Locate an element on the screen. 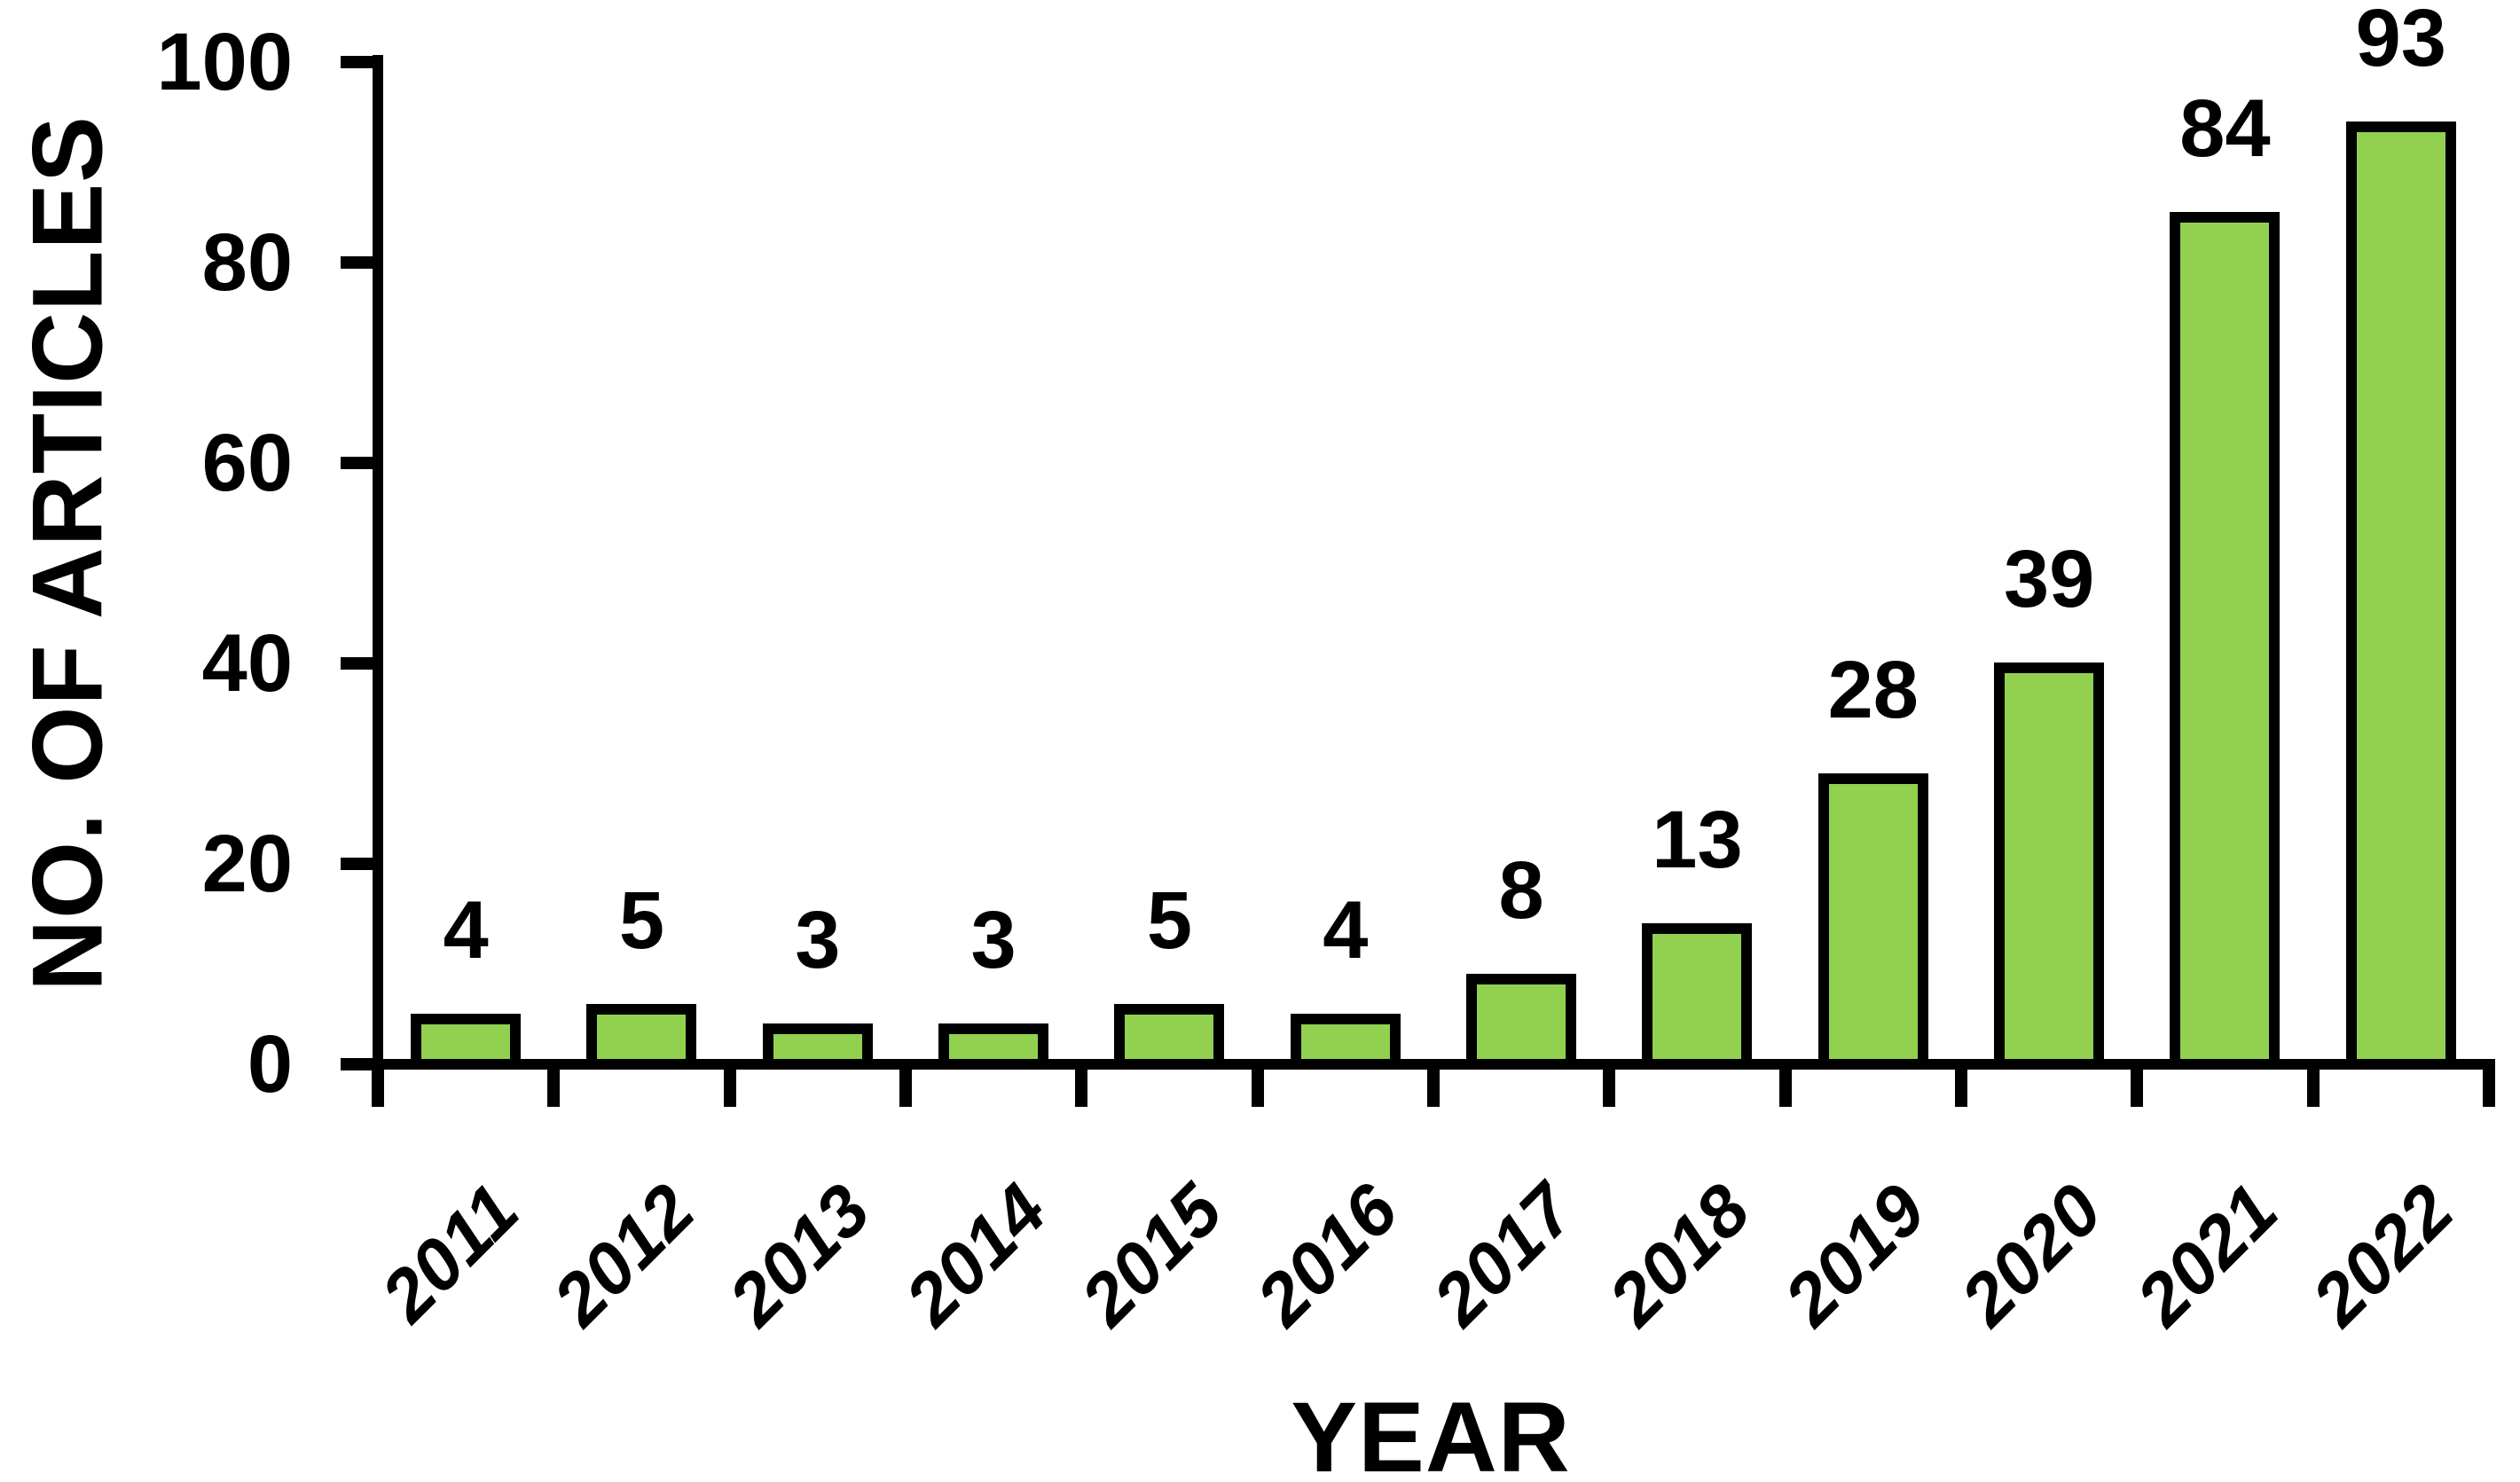 The width and height of the screenshot is (2520, 1482). y-tick-label: 60 is located at coordinates (247, 463).